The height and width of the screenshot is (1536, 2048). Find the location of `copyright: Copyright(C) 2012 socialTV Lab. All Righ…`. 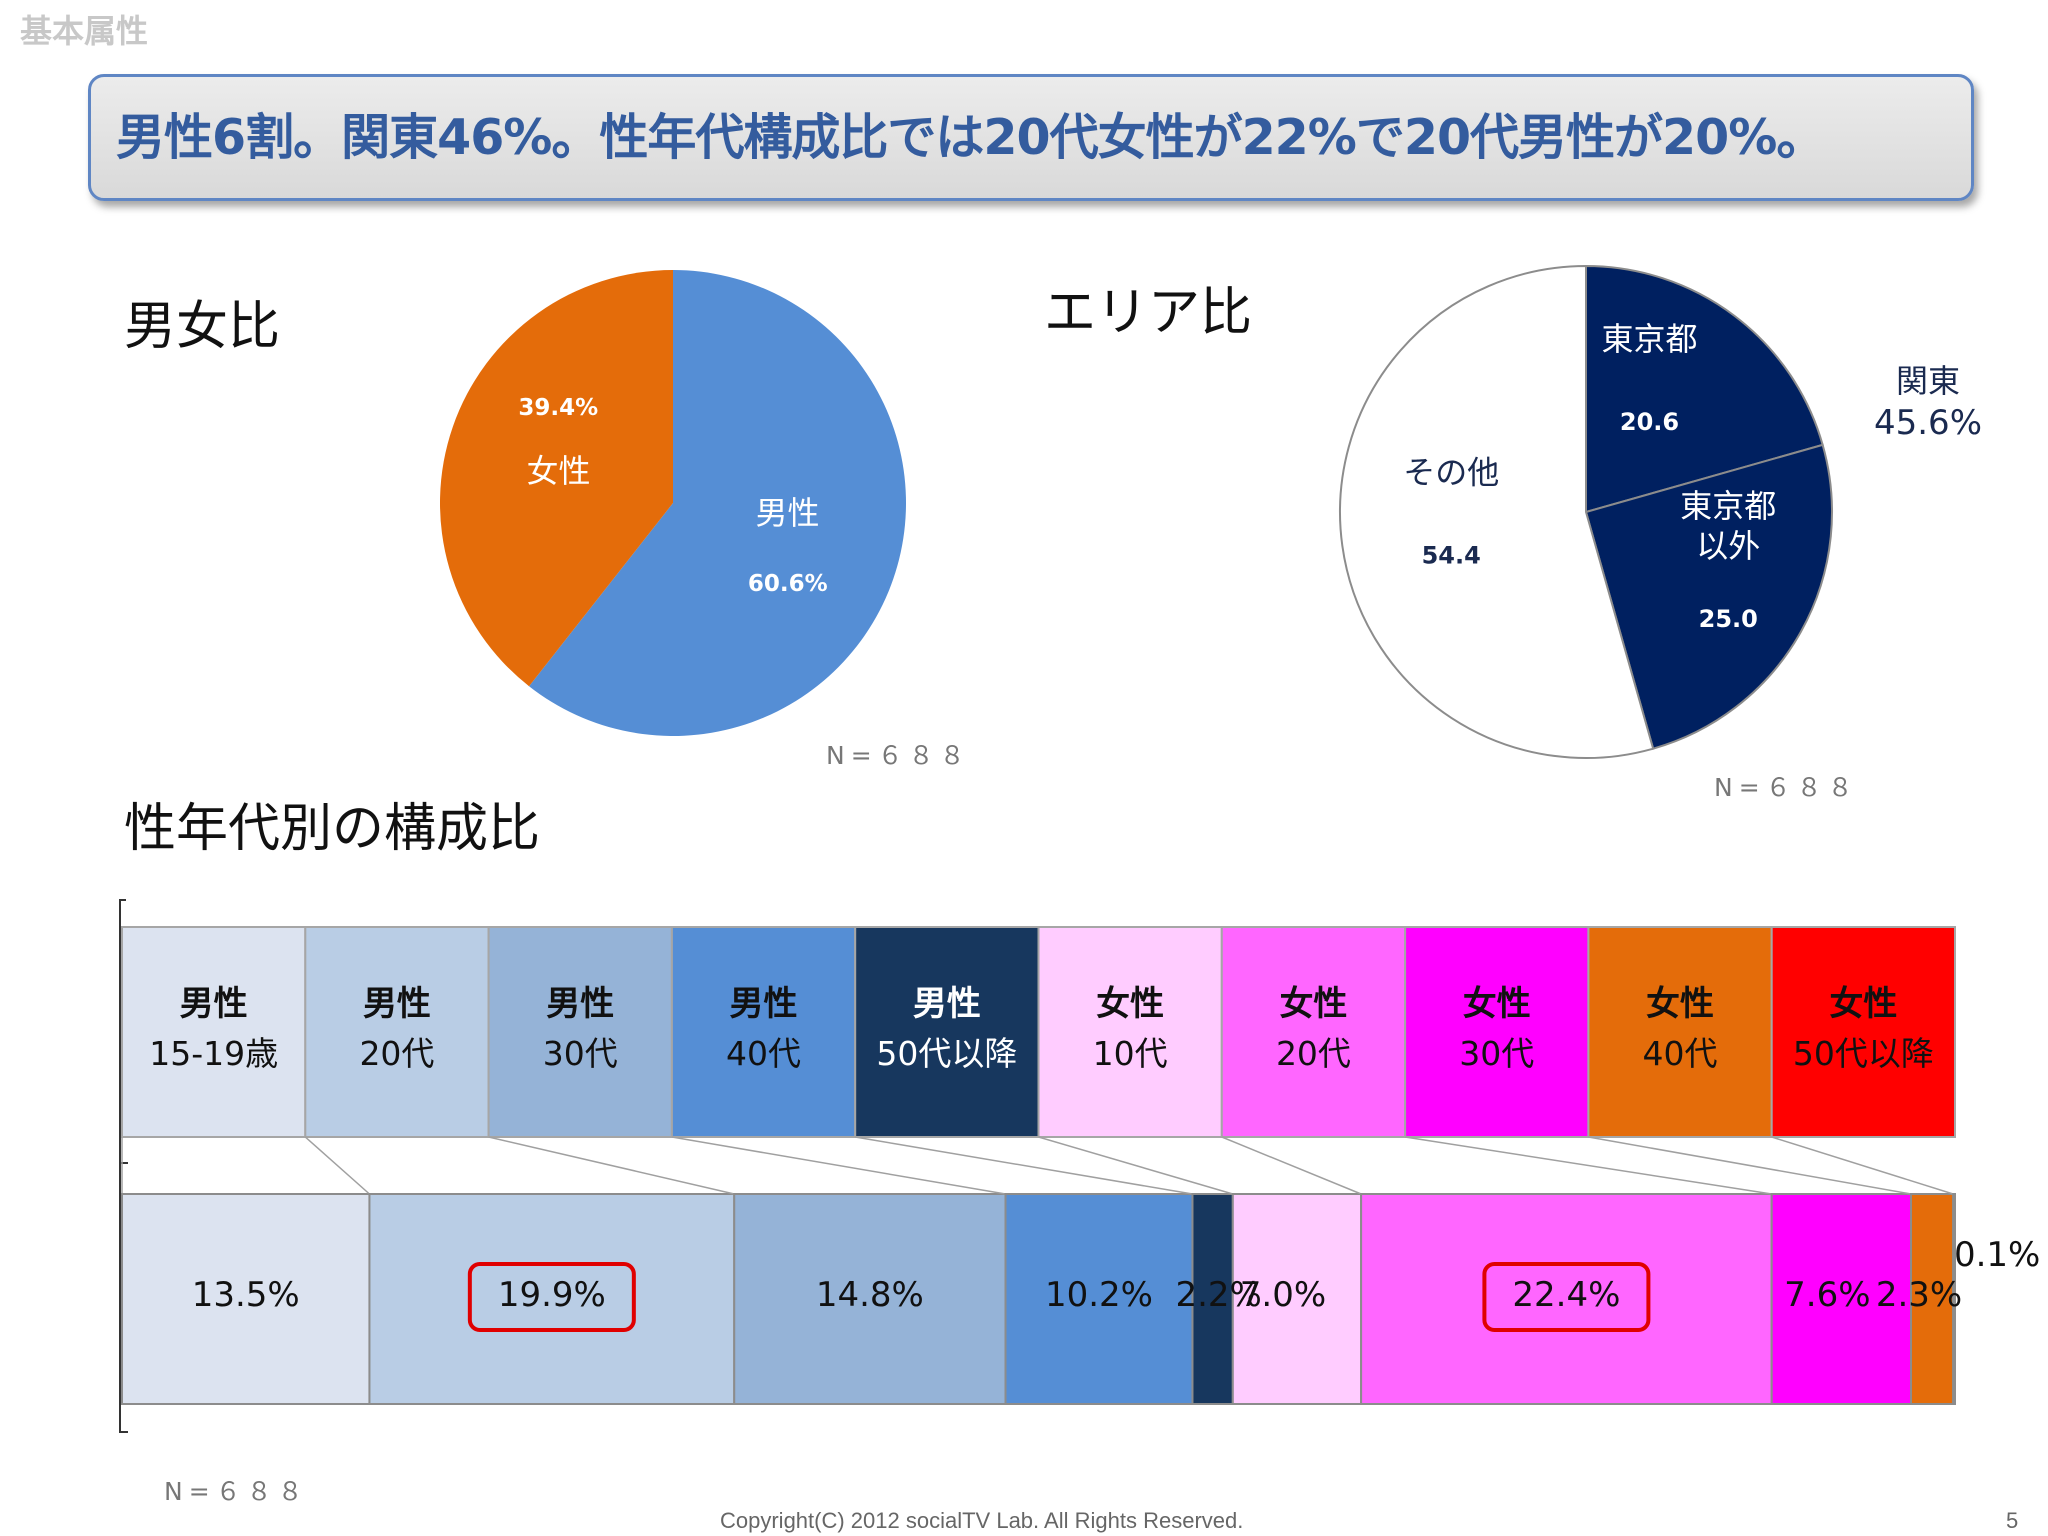

copyright: Copyright(C) 2012 socialTV Lab. All Righ… is located at coordinates (982, 1520).